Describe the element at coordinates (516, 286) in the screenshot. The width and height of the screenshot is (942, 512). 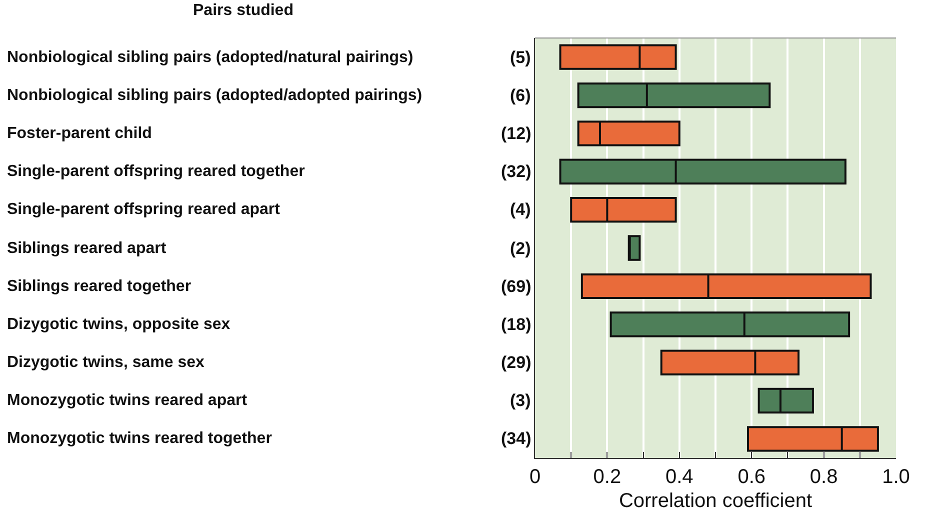
I see `text: (69)` at that location.